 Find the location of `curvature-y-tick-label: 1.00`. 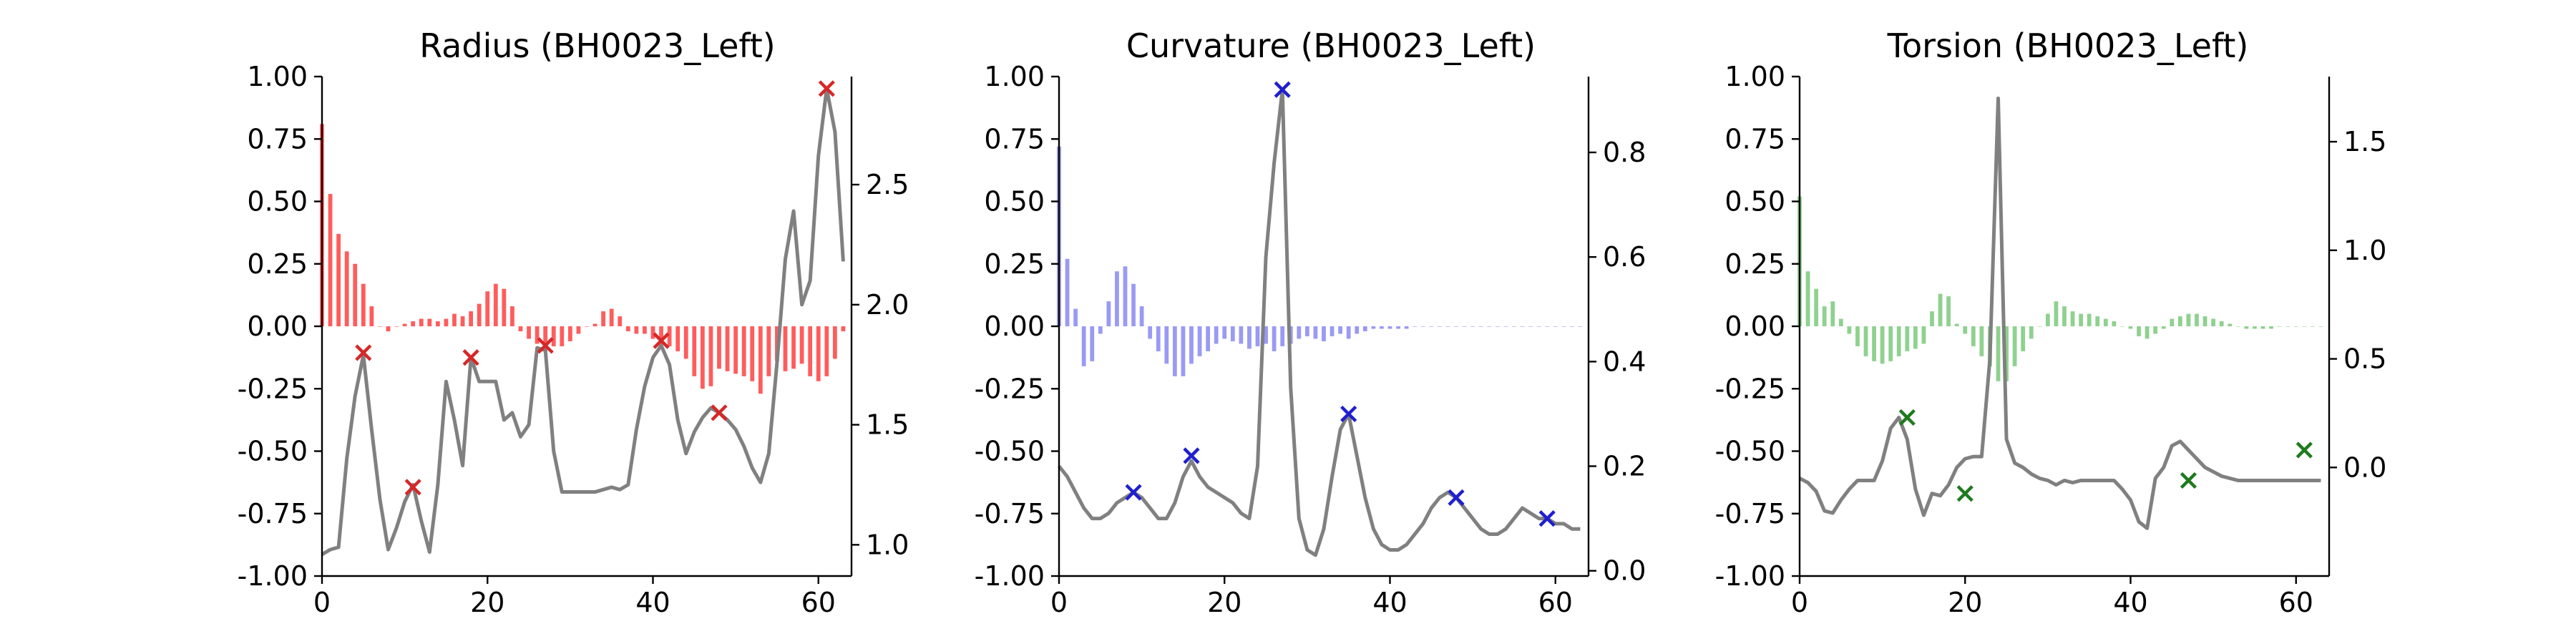

curvature-y-tick-label: 1.00 is located at coordinates (1014, 76).